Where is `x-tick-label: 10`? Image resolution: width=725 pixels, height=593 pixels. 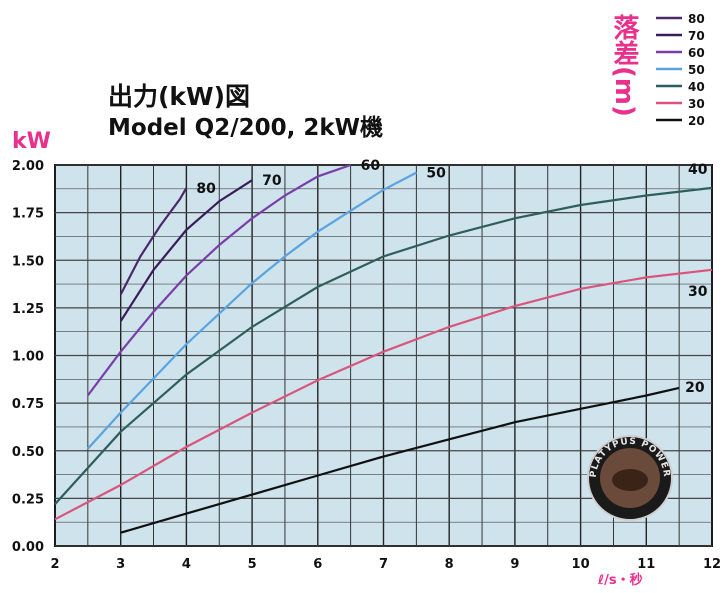
x-tick-label: 10 is located at coordinates (581, 564).